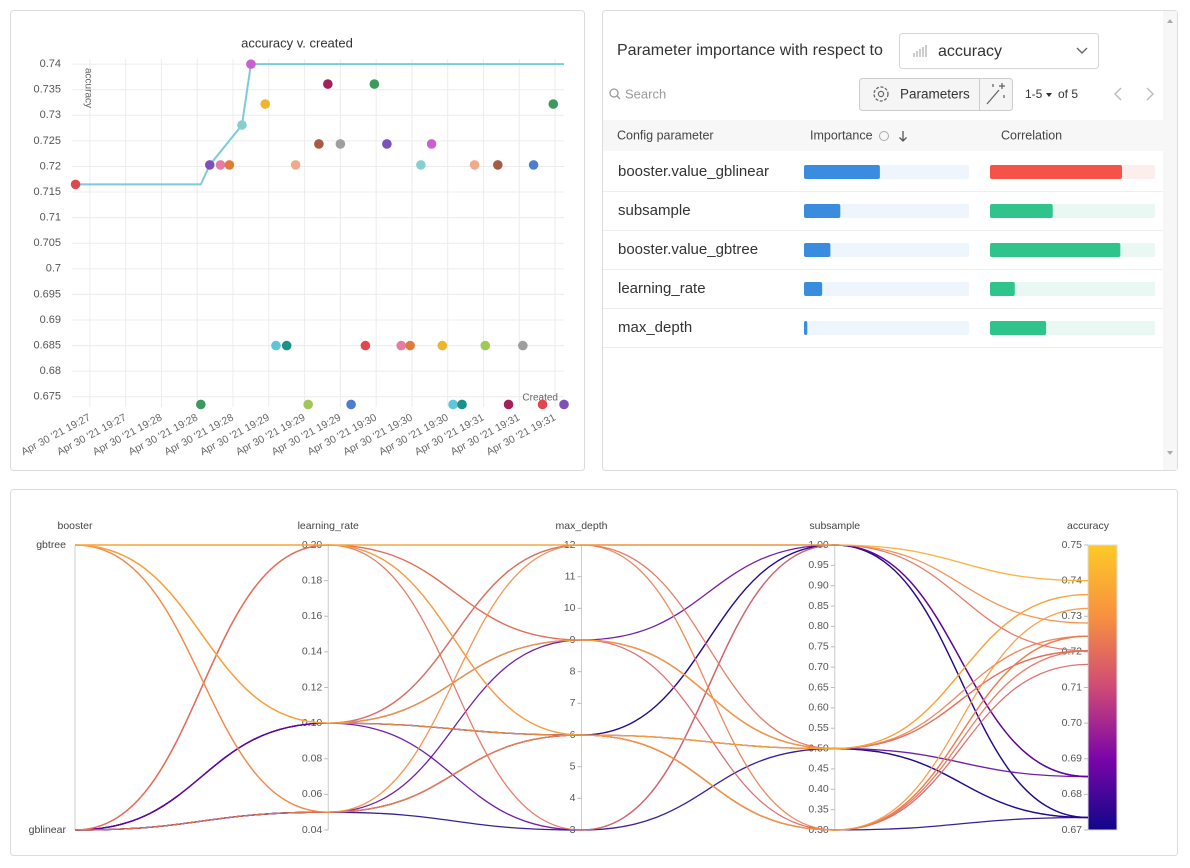 The height and width of the screenshot is (868, 1190). I want to click on caret, so click(1049, 95).